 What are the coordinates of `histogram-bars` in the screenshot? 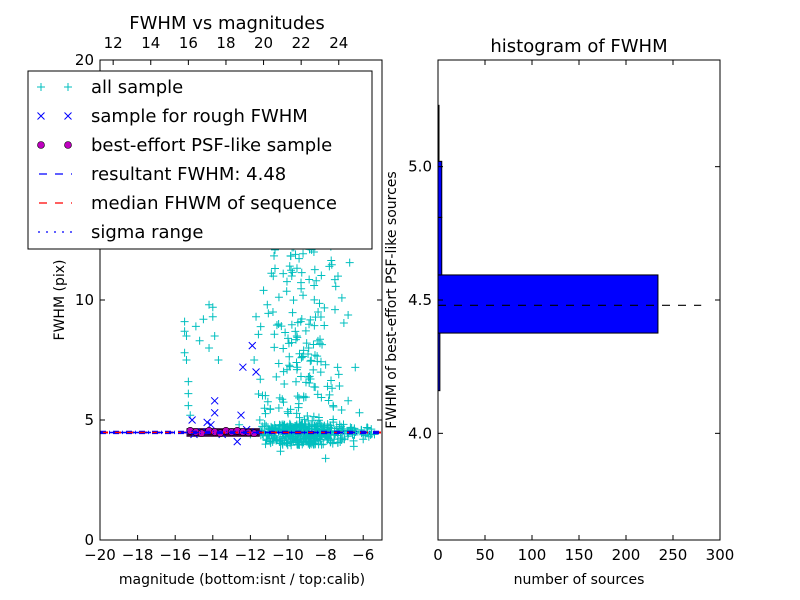 It's located at (548, 248).